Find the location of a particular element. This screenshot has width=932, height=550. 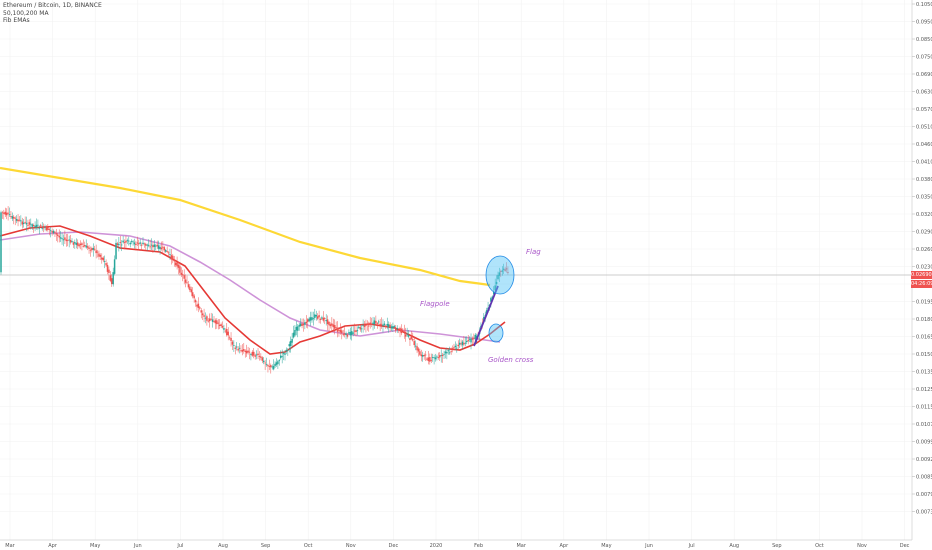

y-tick-label: 0.041000 is located at coordinates (924, 163).